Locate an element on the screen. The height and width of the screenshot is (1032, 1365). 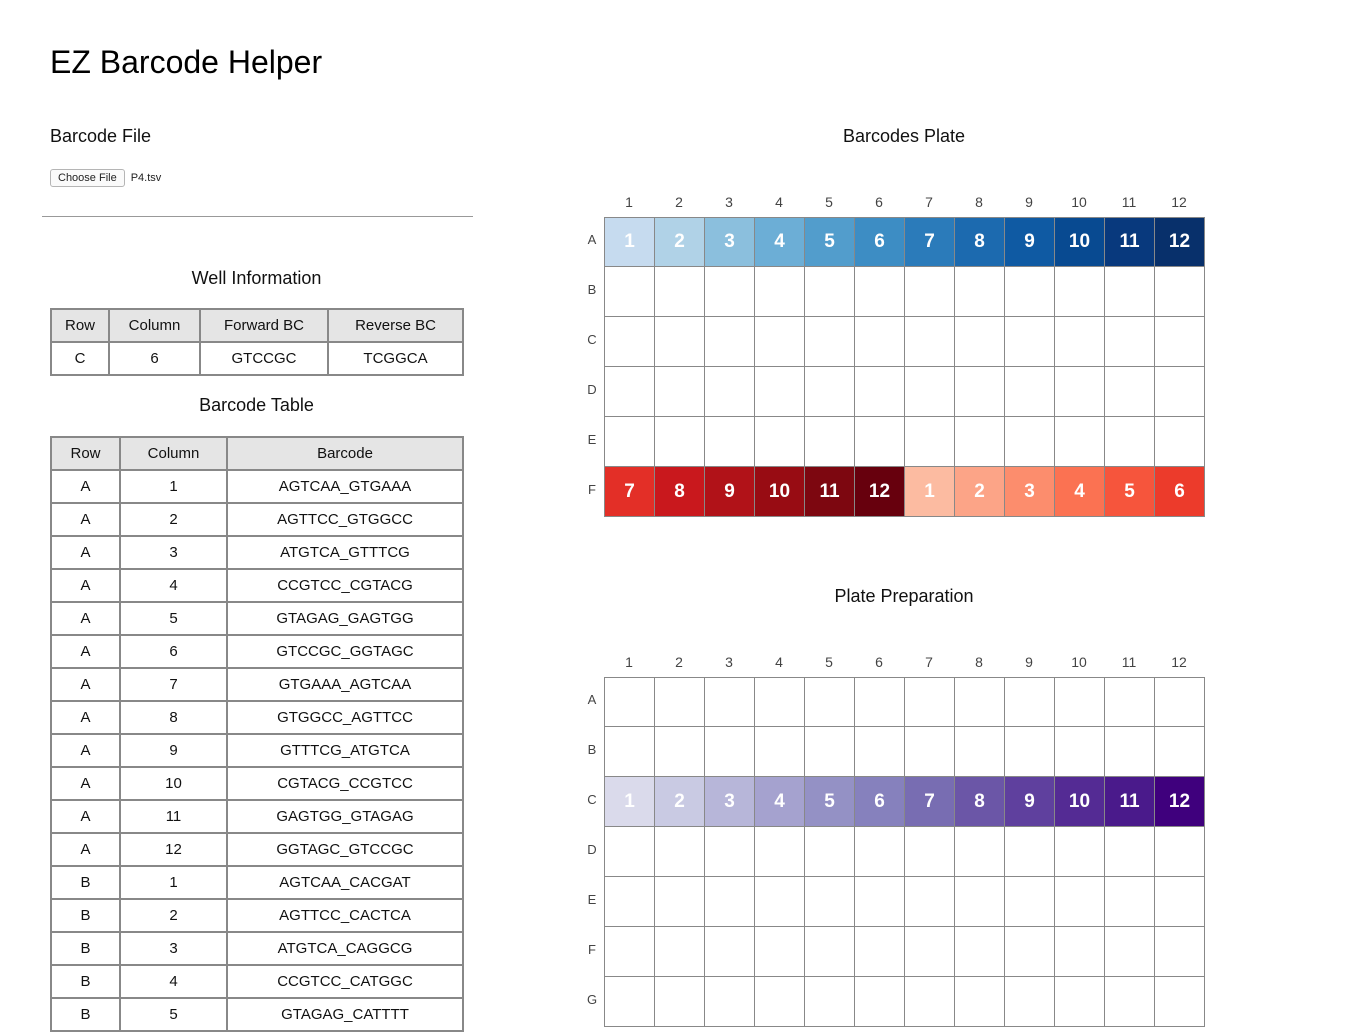
choose-file-button: Choose File is located at coordinates (87, 178).